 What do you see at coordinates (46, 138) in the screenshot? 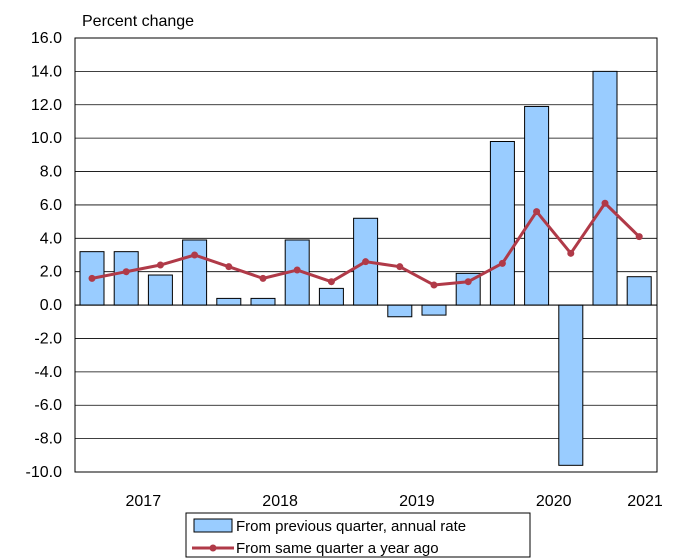
I see `y-tick-label: 10.0` at bounding box center [46, 138].